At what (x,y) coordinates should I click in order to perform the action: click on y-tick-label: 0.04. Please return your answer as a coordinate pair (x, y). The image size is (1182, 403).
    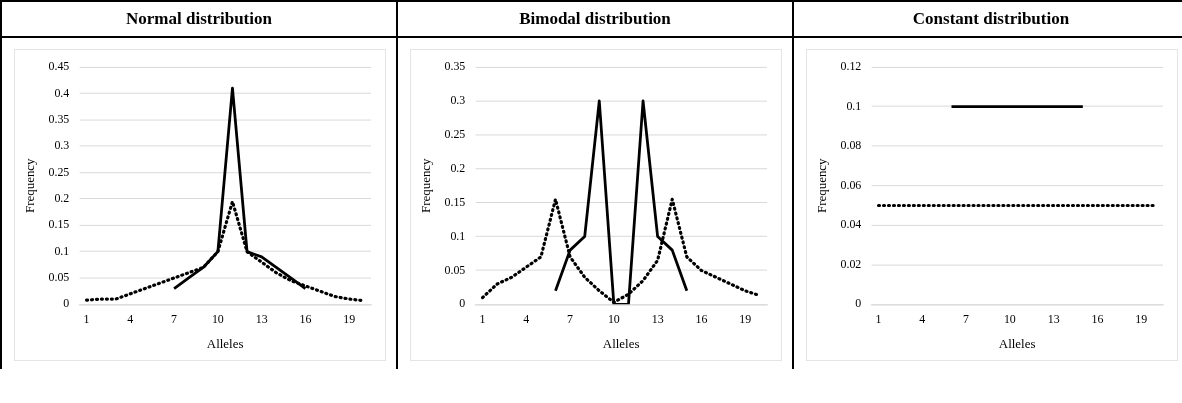
    Looking at the image, I should click on (851, 224).